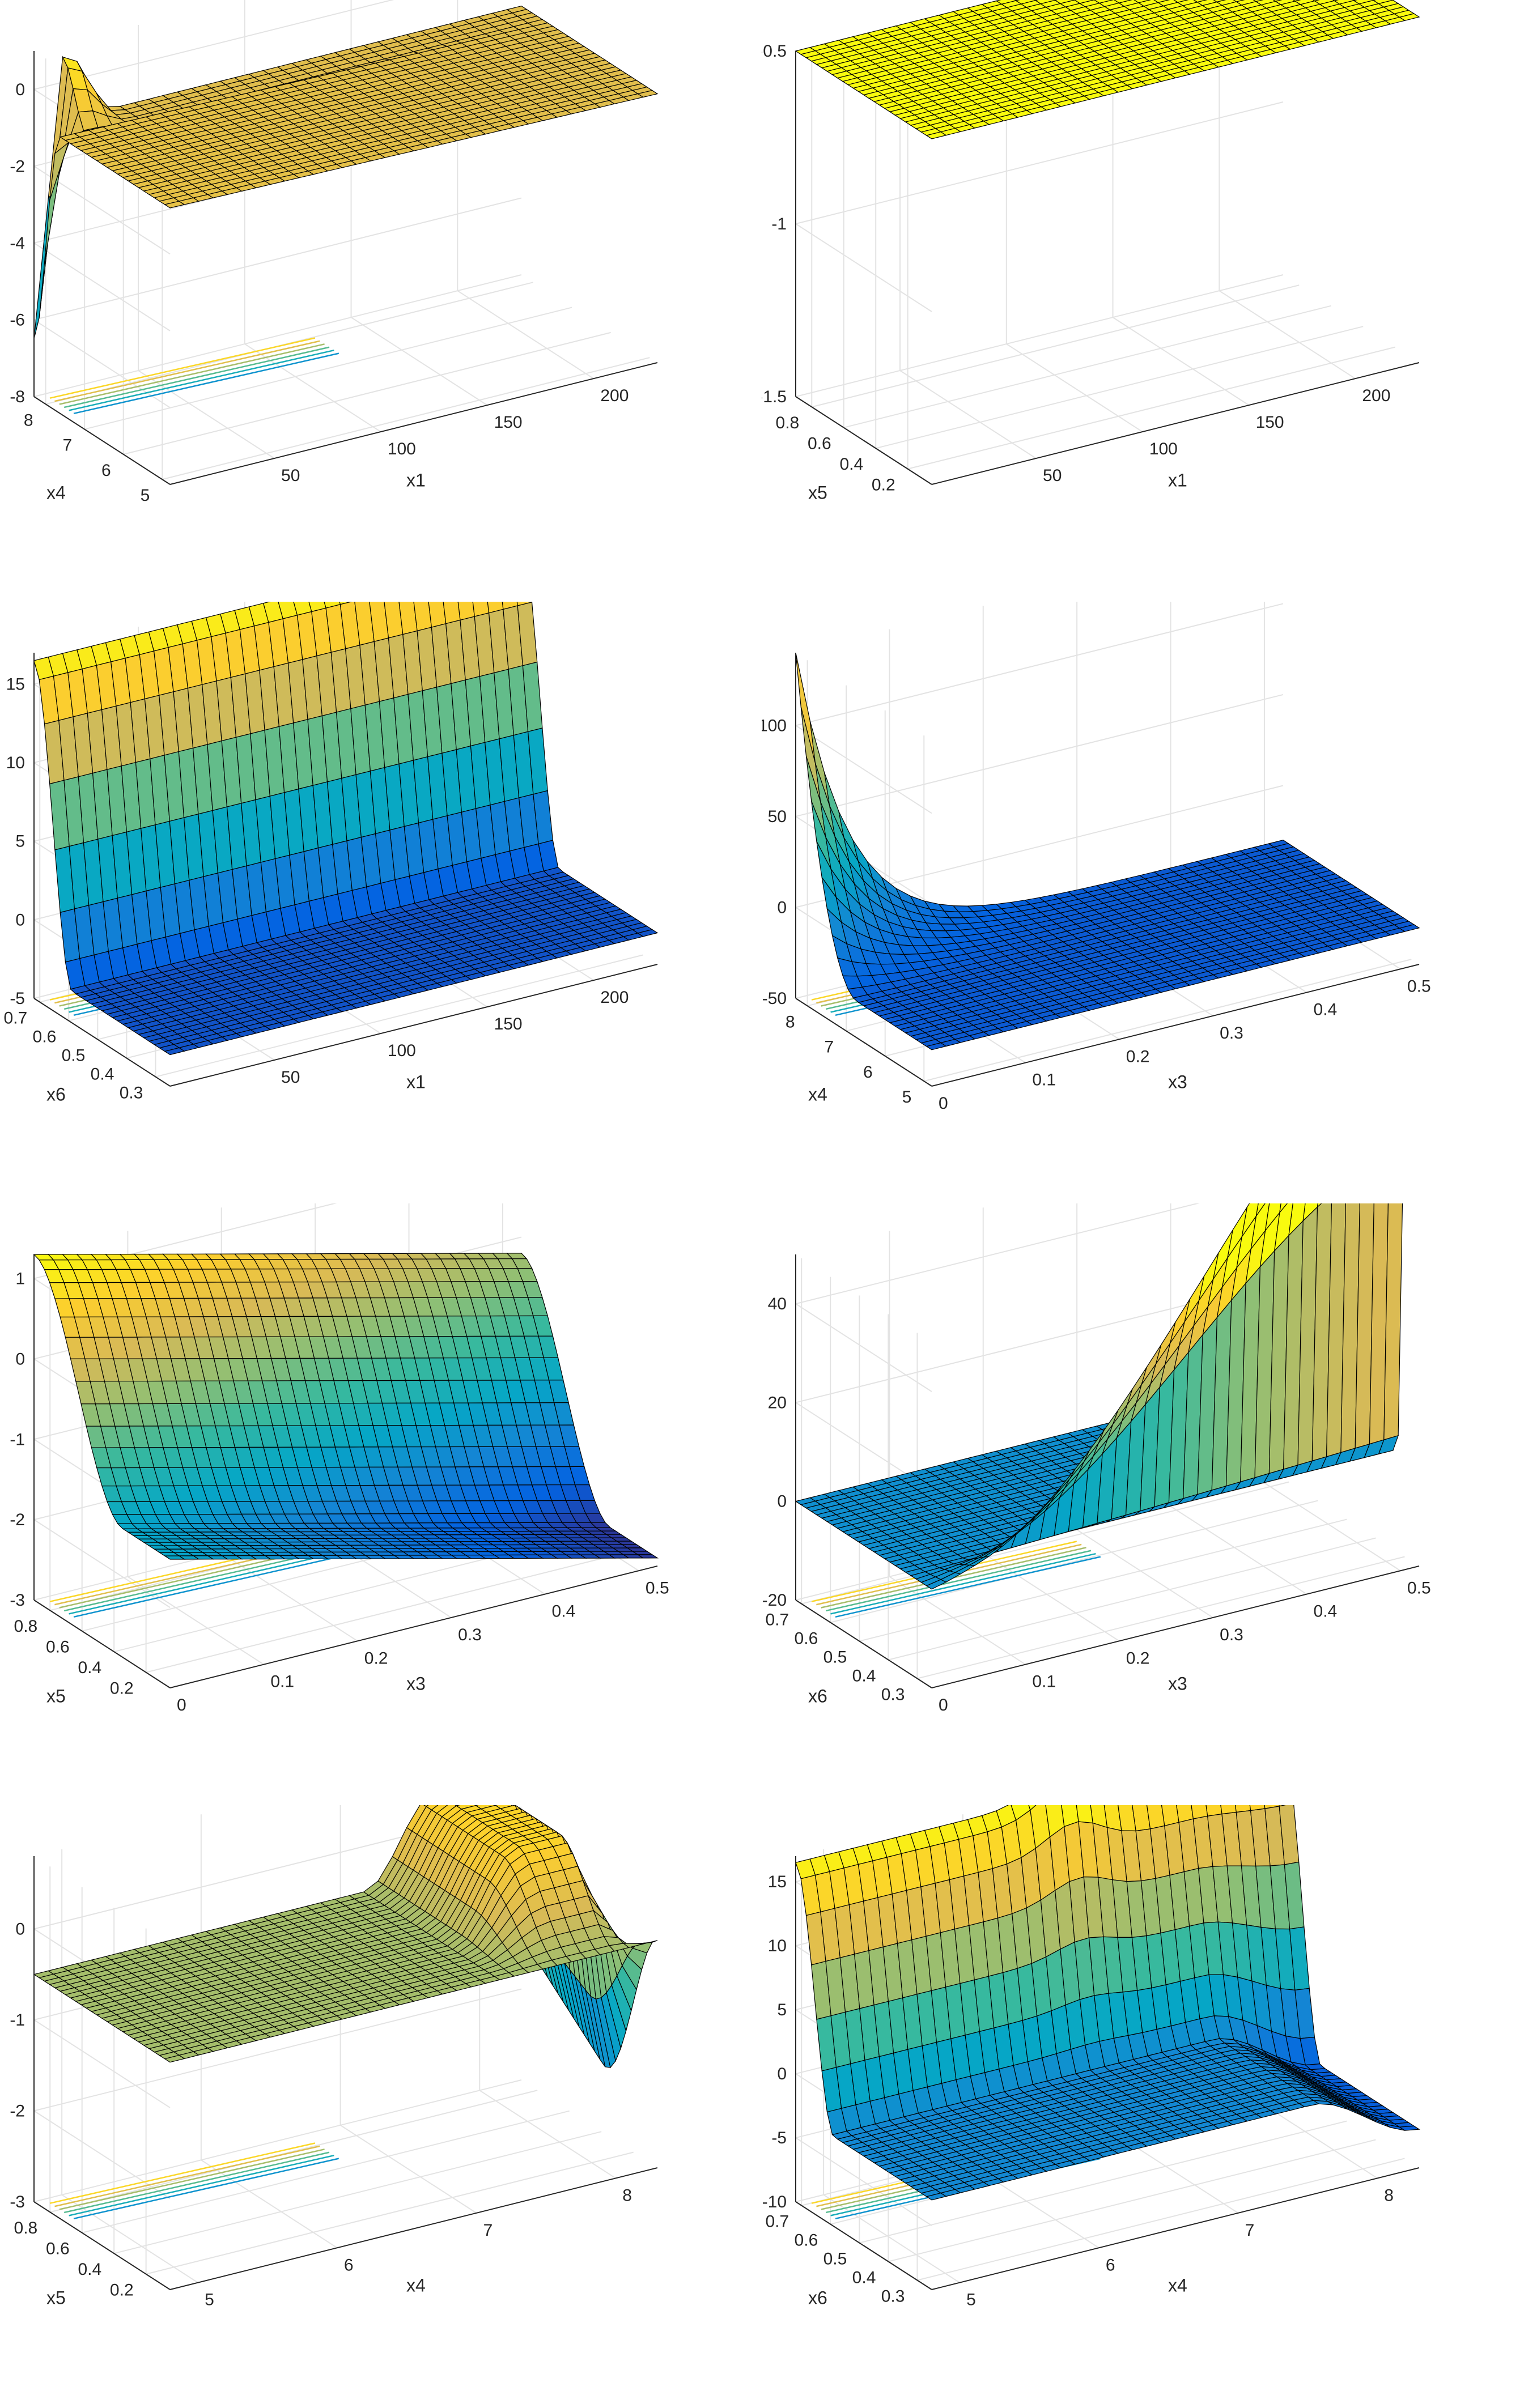 This screenshot has height=2408, width=1524. Describe the element at coordinates (16, 684) in the screenshot. I see `z-tick-label: 15` at that location.